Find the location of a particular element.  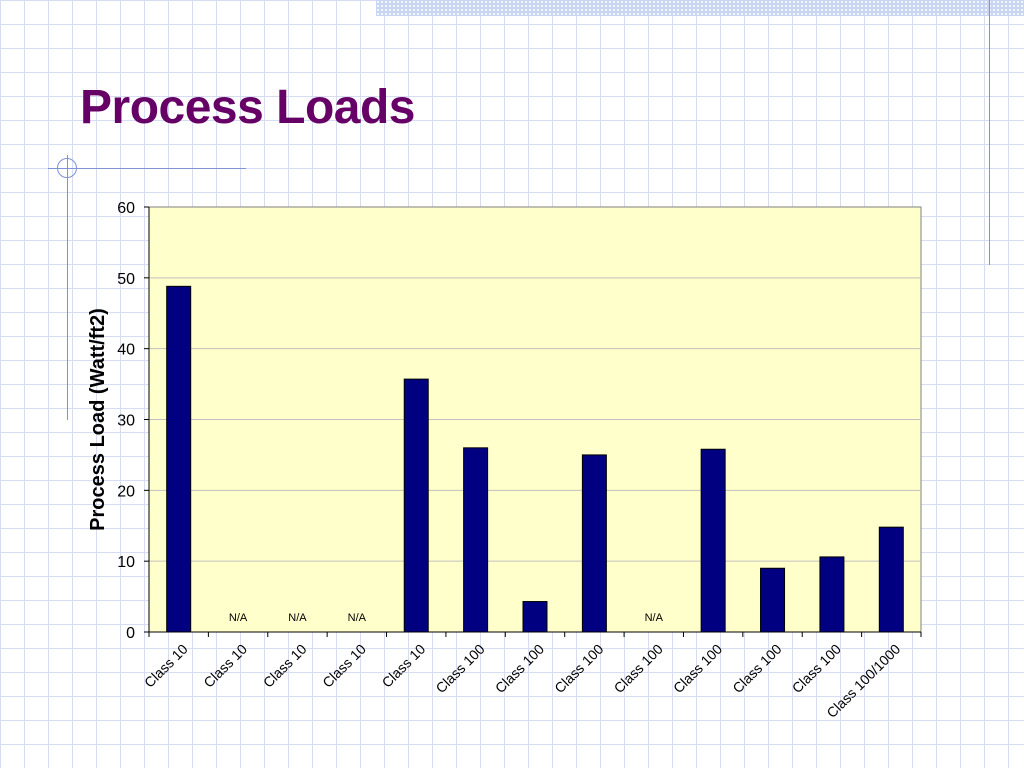

y-tick-labels: 0 10 20 30 40 50 60 is located at coordinates (126, 421).